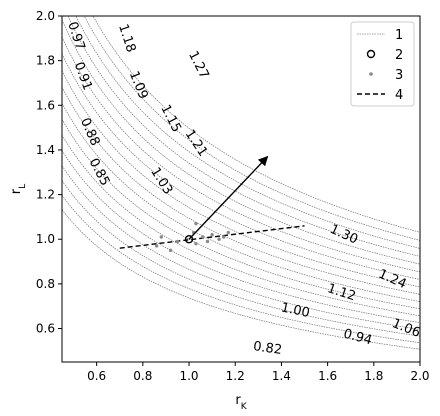  I want to click on x-axis: 0.6 0.8 1.0 1.2 1.4 1.6 1.8 2.0, so click(258, 372).